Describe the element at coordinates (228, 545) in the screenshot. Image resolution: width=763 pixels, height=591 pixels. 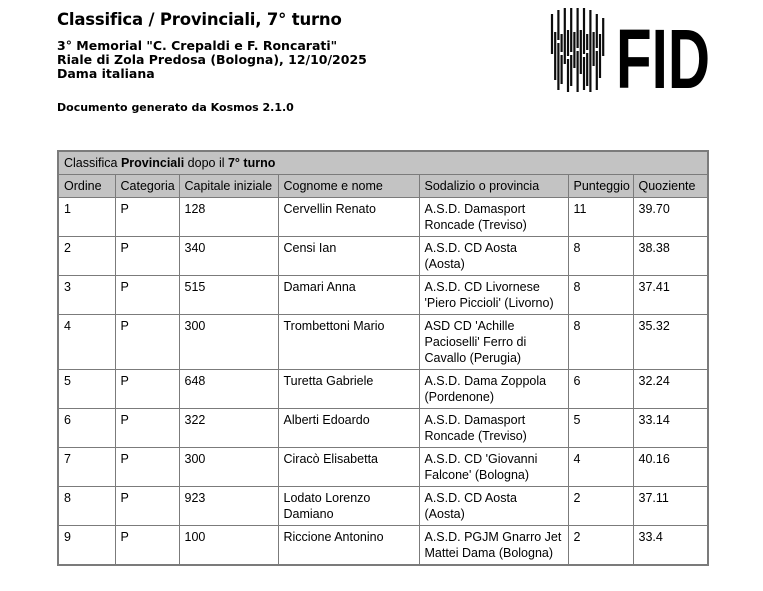
I see `cell-capitale: 100` at that location.